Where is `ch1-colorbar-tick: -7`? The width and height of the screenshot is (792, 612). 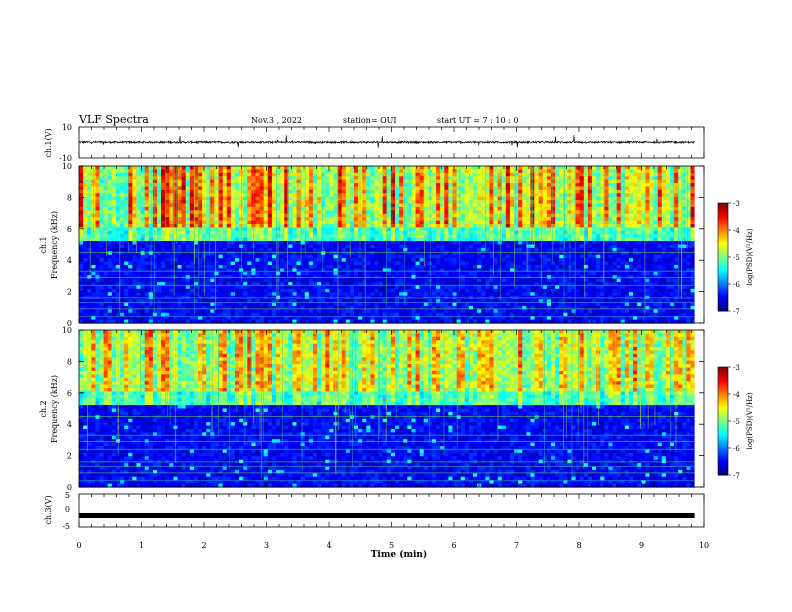
ch1-colorbar-tick: -7 is located at coordinates (736, 312).